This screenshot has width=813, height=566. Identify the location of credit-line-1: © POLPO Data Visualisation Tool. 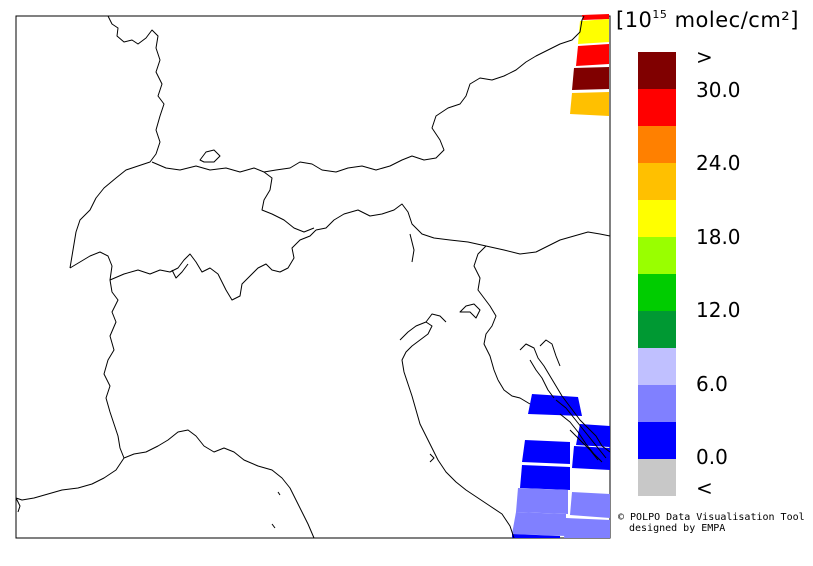
(711, 517).